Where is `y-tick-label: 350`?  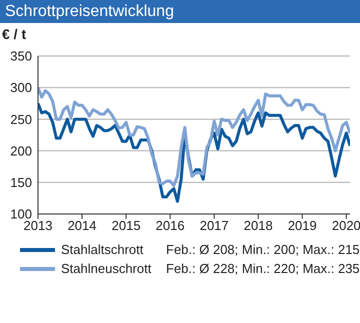 y-tick-label: 350 is located at coordinates (21, 56).